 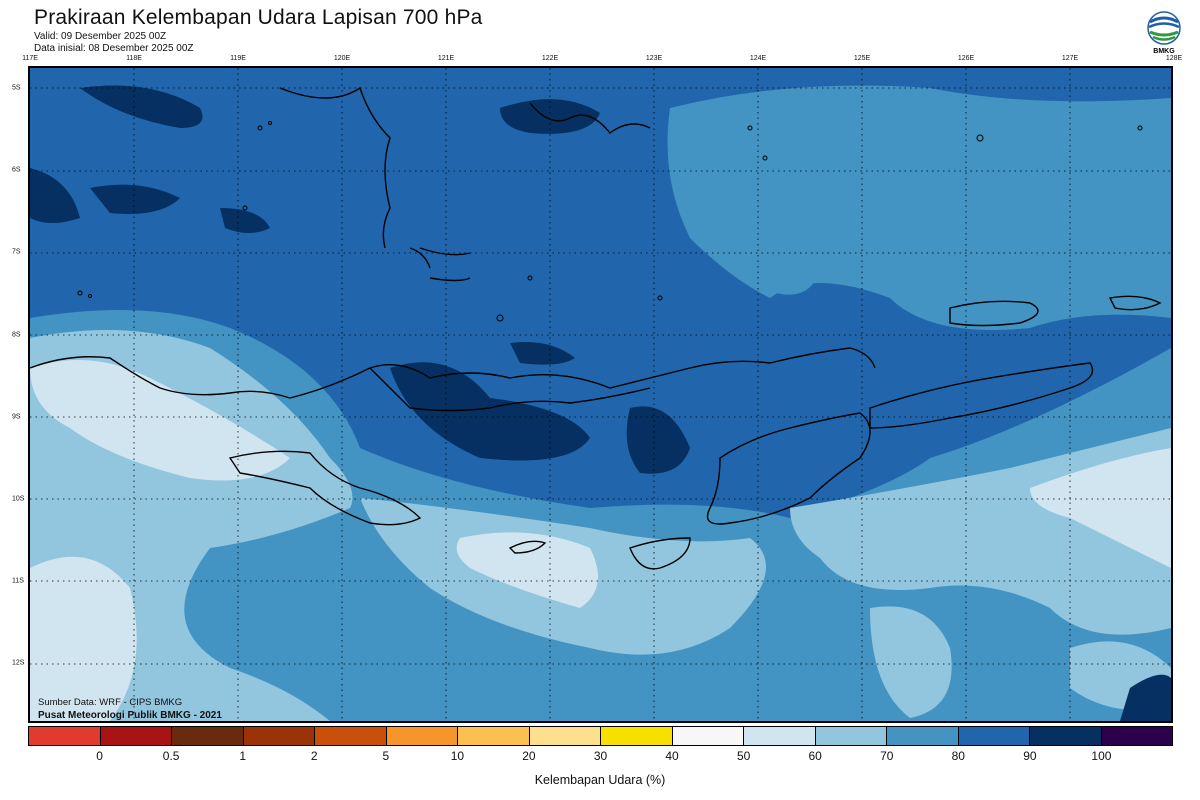 What do you see at coordinates (758, 58) in the screenshot?
I see `lon-tick-label: 124E` at bounding box center [758, 58].